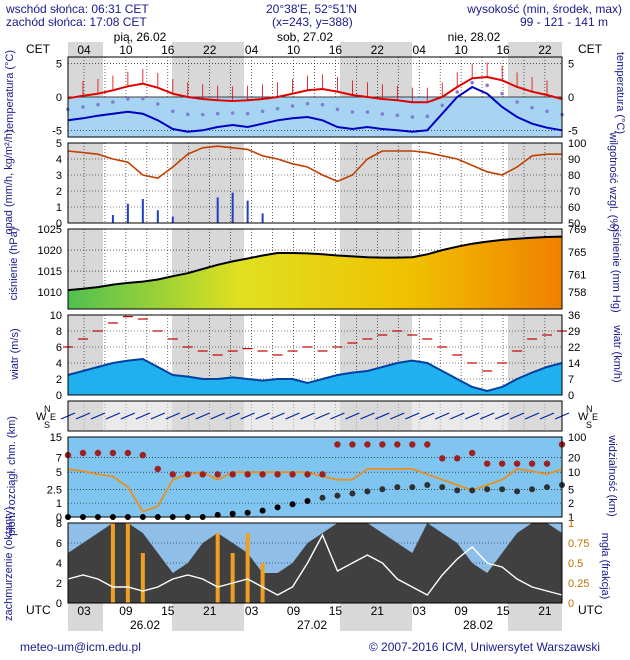  Describe the element at coordinates (336, 50) in the screenshot. I see `hour-top-6: 16` at that location.